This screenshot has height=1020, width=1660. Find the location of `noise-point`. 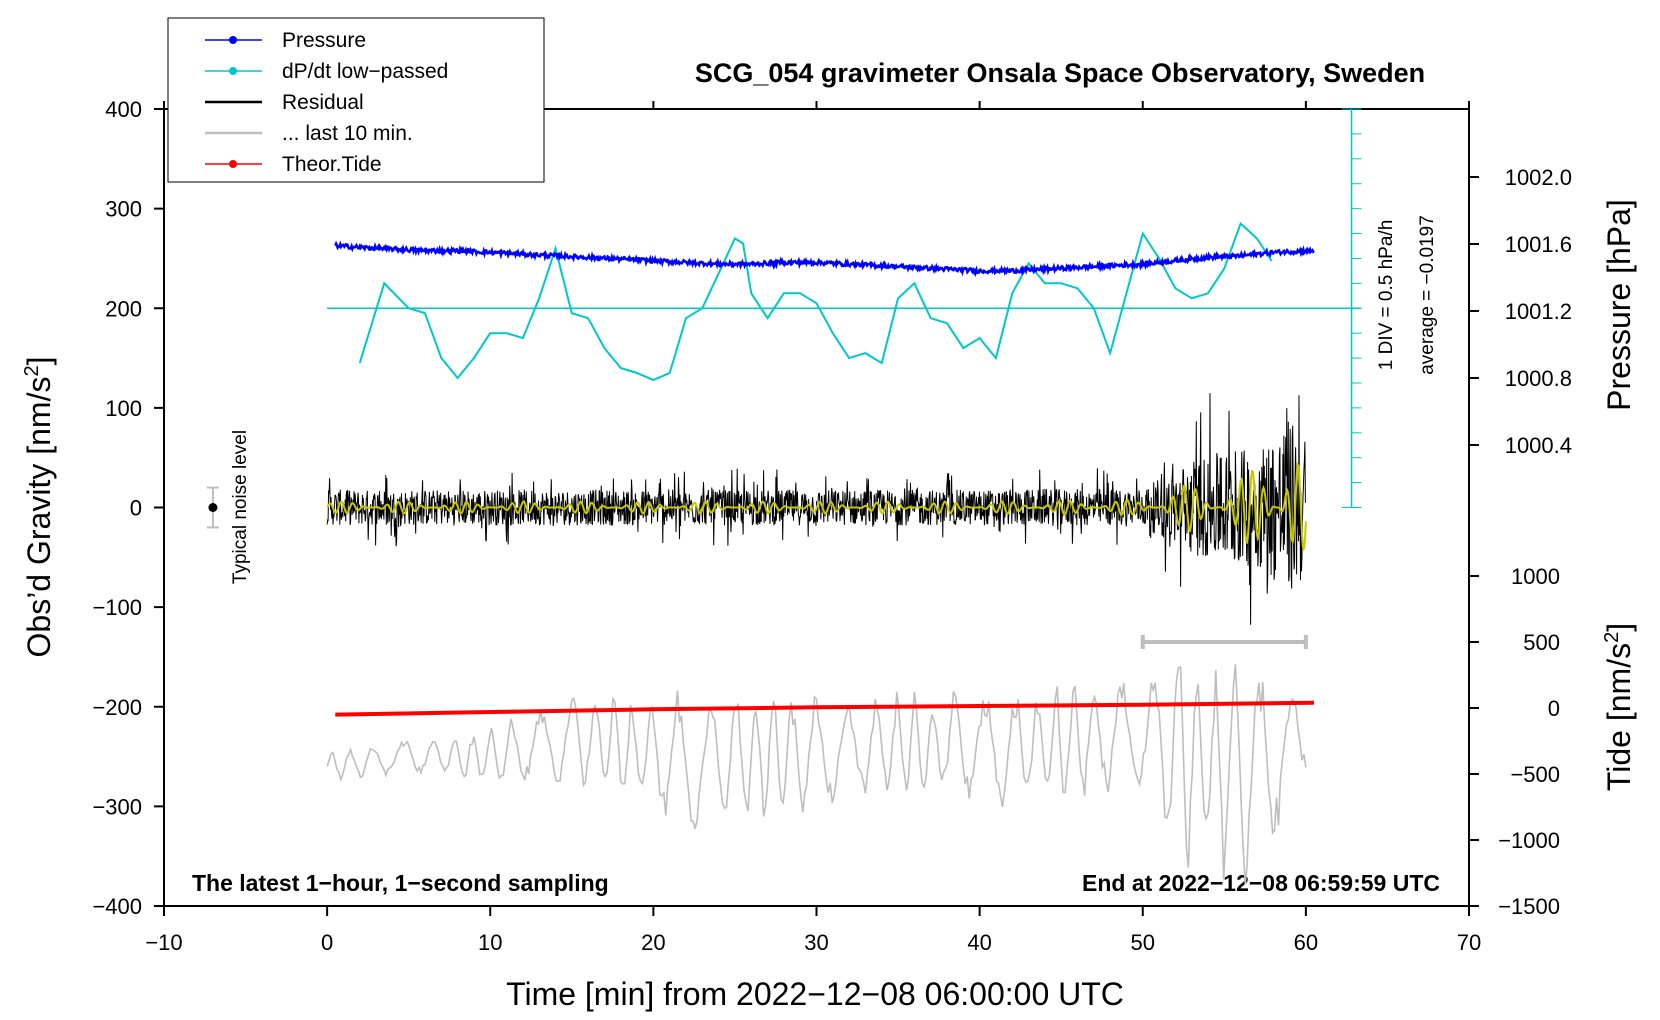

noise-point is located at coordinates (213, 507).